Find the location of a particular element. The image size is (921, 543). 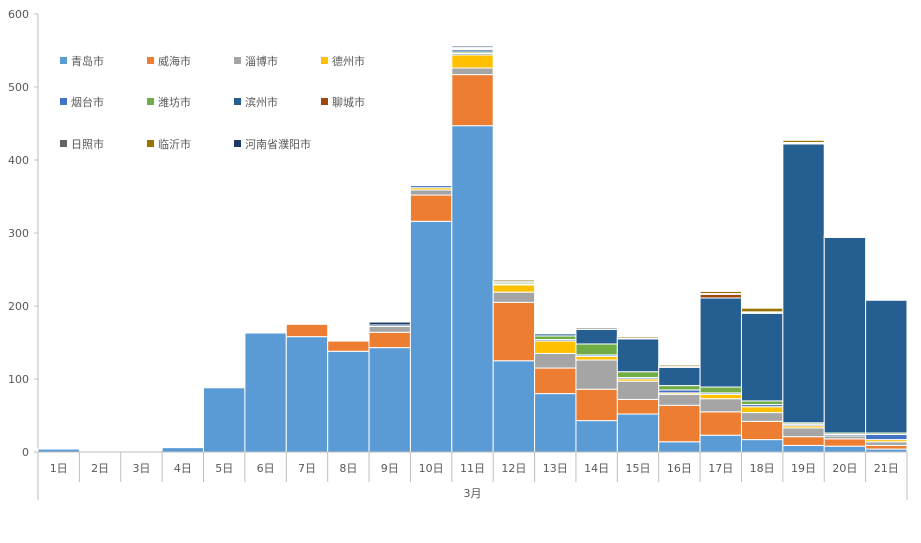

legend-label: 滨州市 is located at coordinates (261, 102).